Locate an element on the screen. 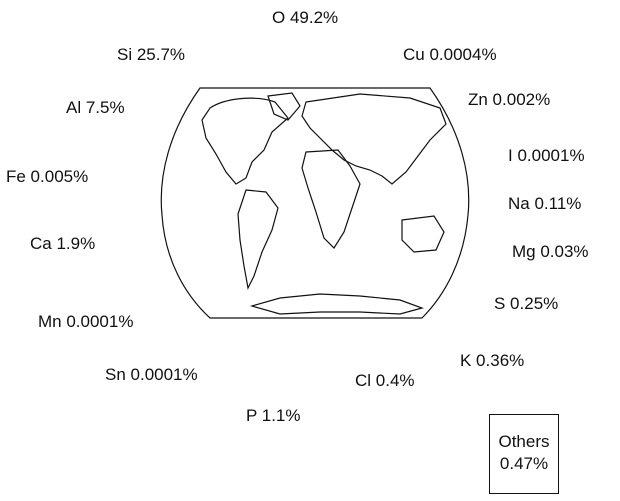 Image resolution: width=620 pixels, height=501 pixels. australia is located at coordinates (423, 234).